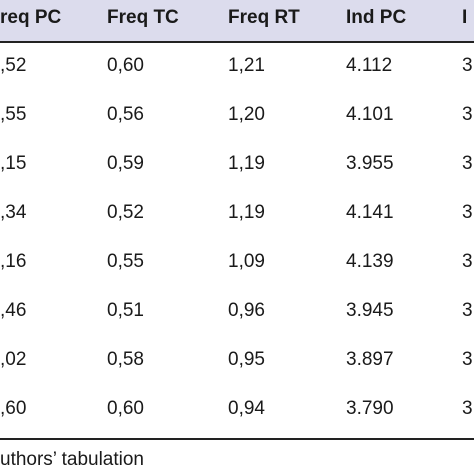 The height and width of the screenshot is (474, 474). What do you see at coordinates (370, 261) in the screenshot?
I see `table-cell: 4.139` at bounding box center [370, 261].